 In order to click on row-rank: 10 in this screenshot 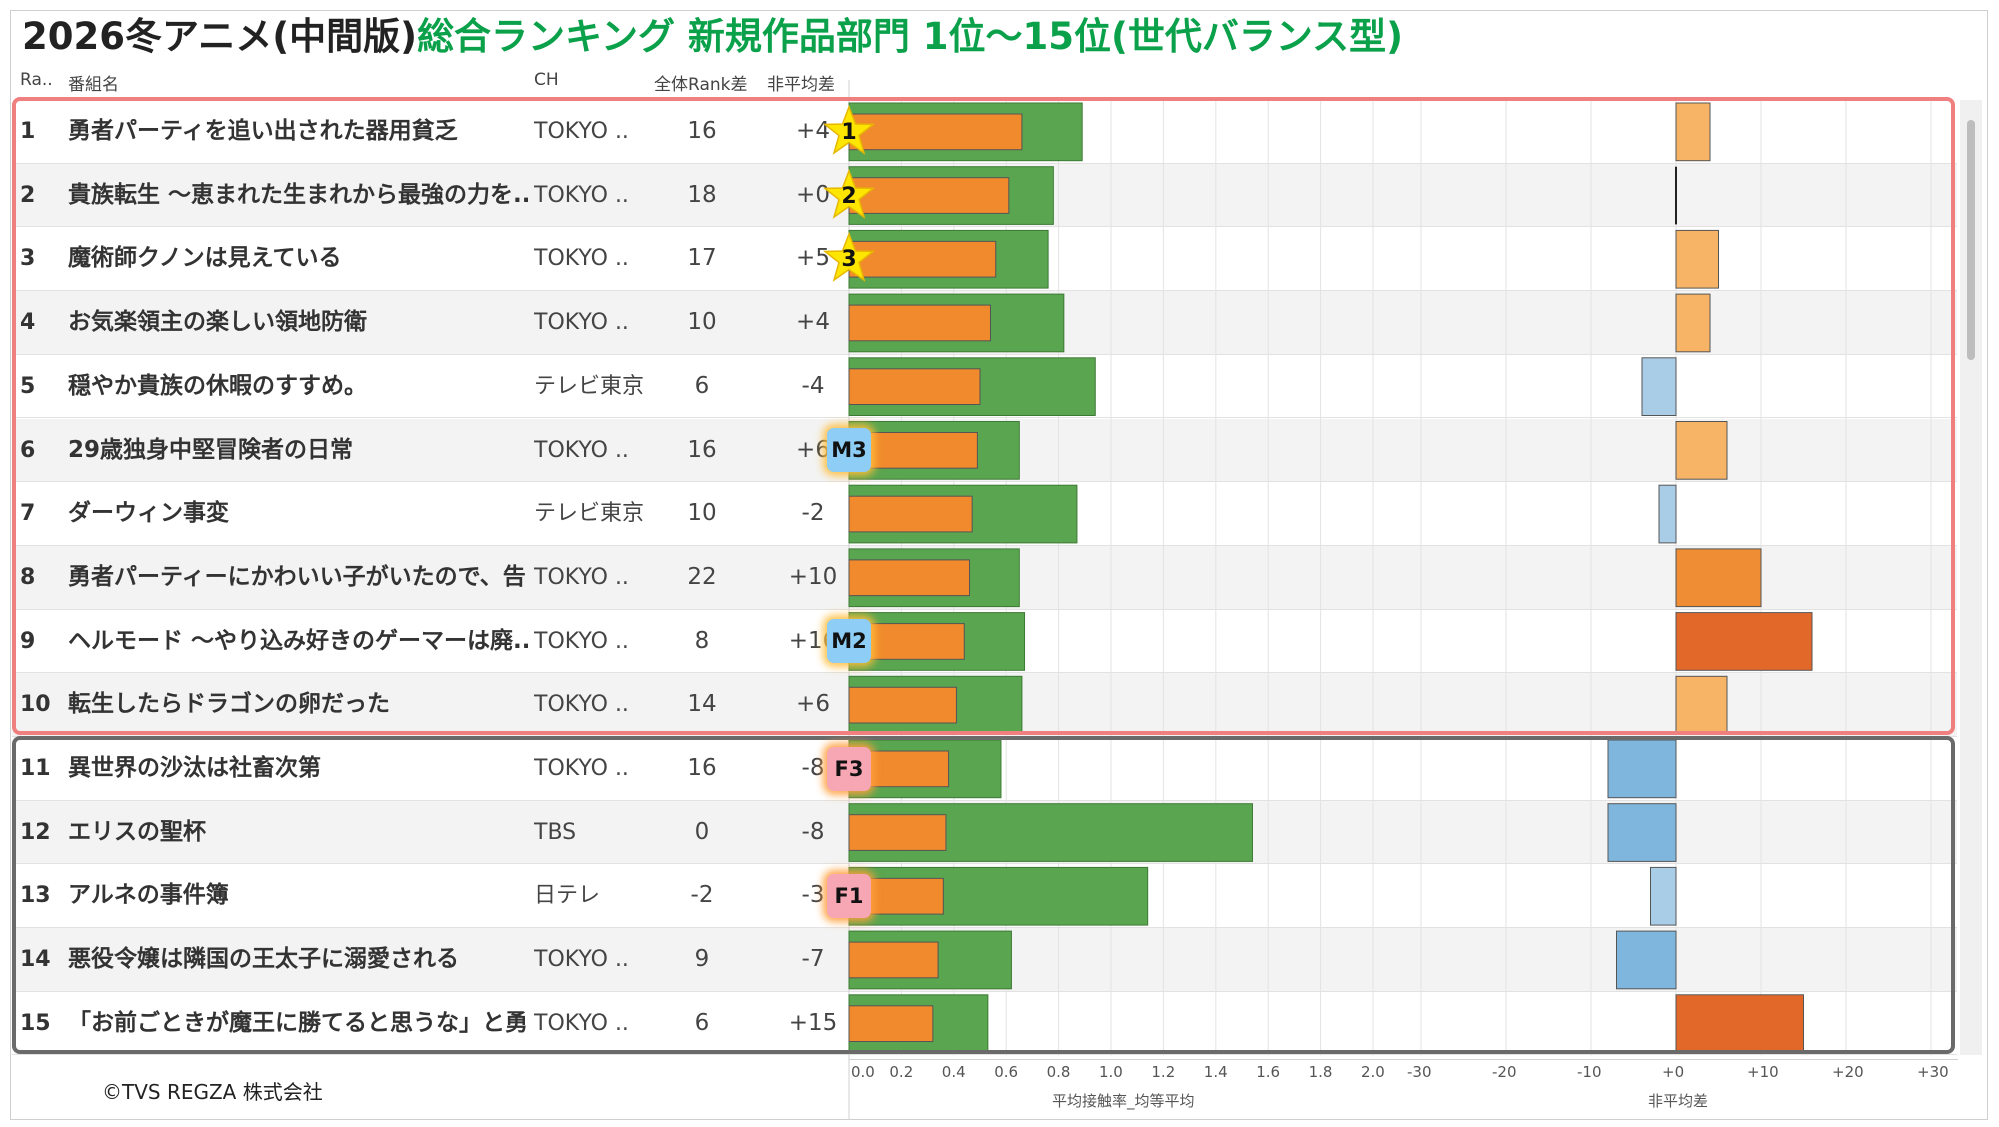, I will do `click(35, 705)`.